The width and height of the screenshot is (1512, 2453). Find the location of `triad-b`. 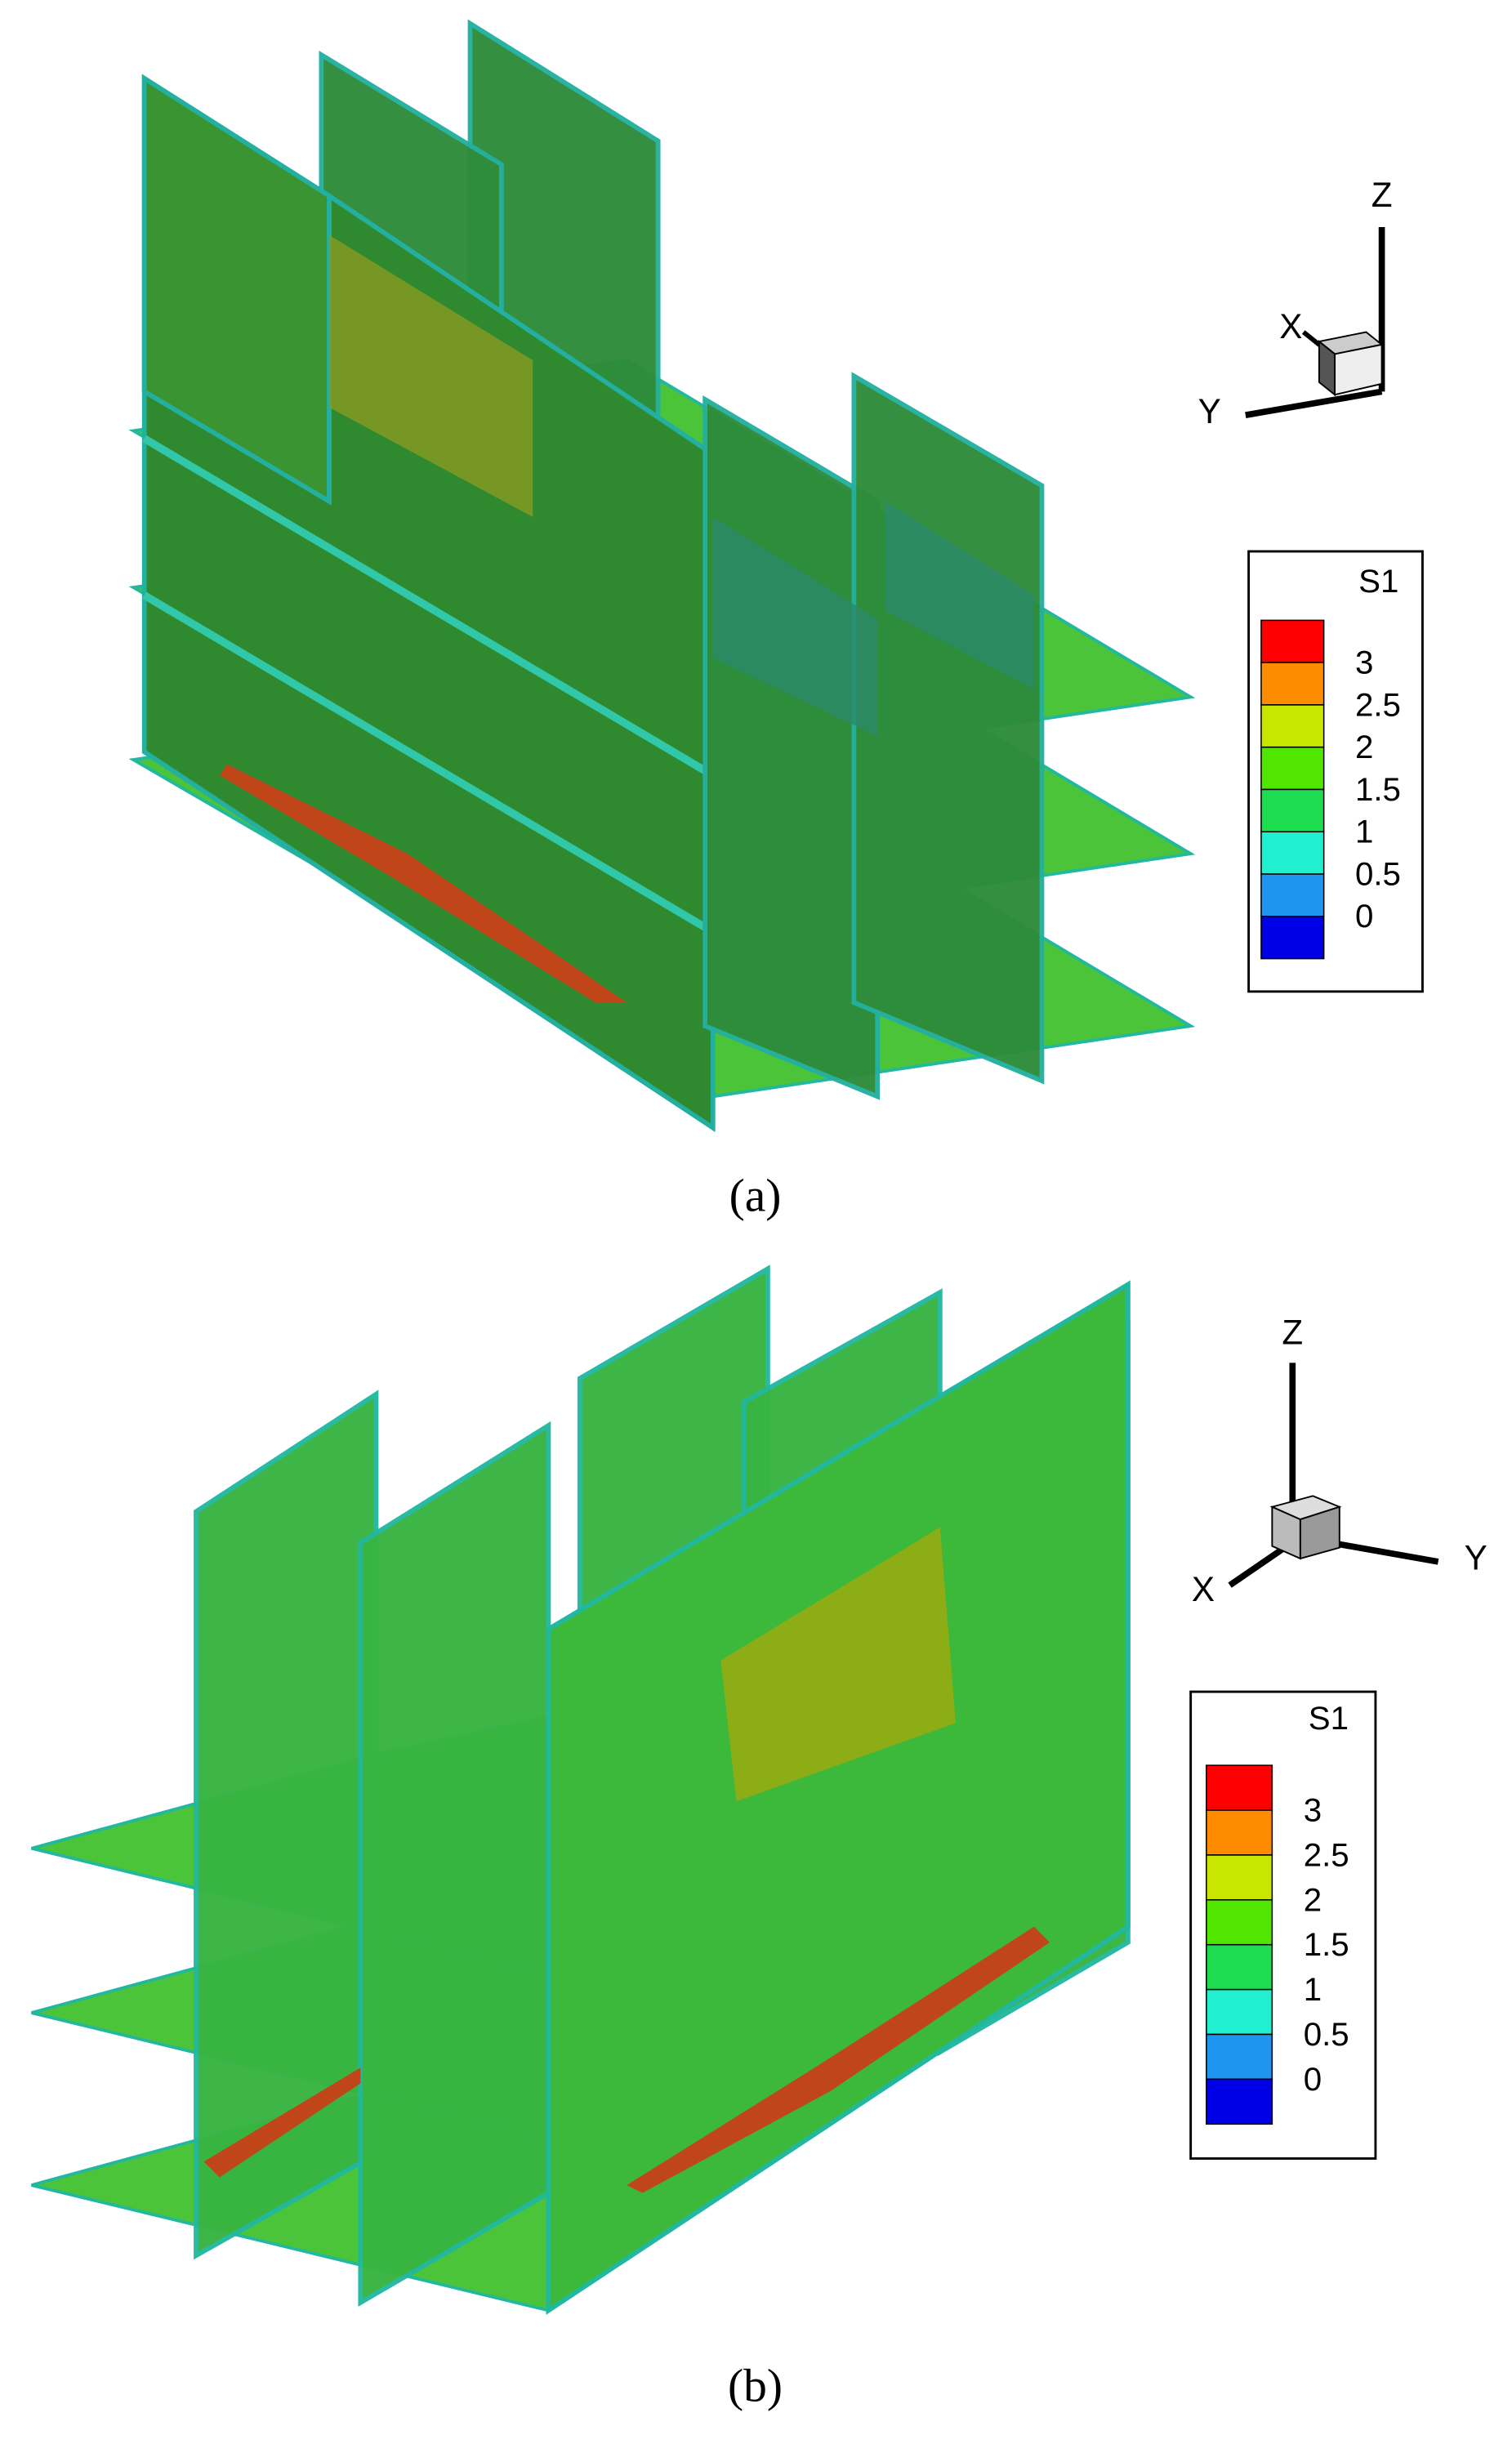

triad-b is located at coordinates (1334, 1475).